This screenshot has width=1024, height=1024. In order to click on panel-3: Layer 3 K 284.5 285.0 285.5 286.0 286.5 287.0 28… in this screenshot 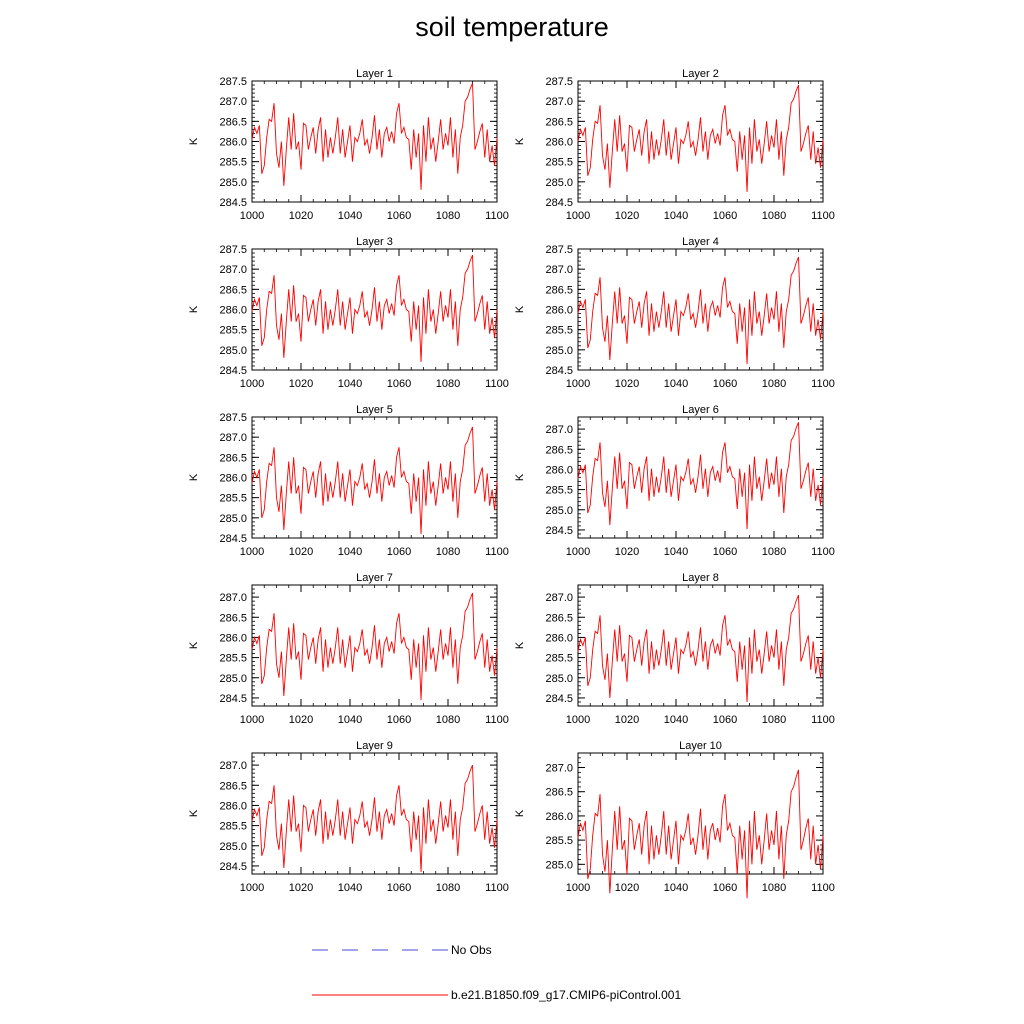, I will do `click(348, 313)`.